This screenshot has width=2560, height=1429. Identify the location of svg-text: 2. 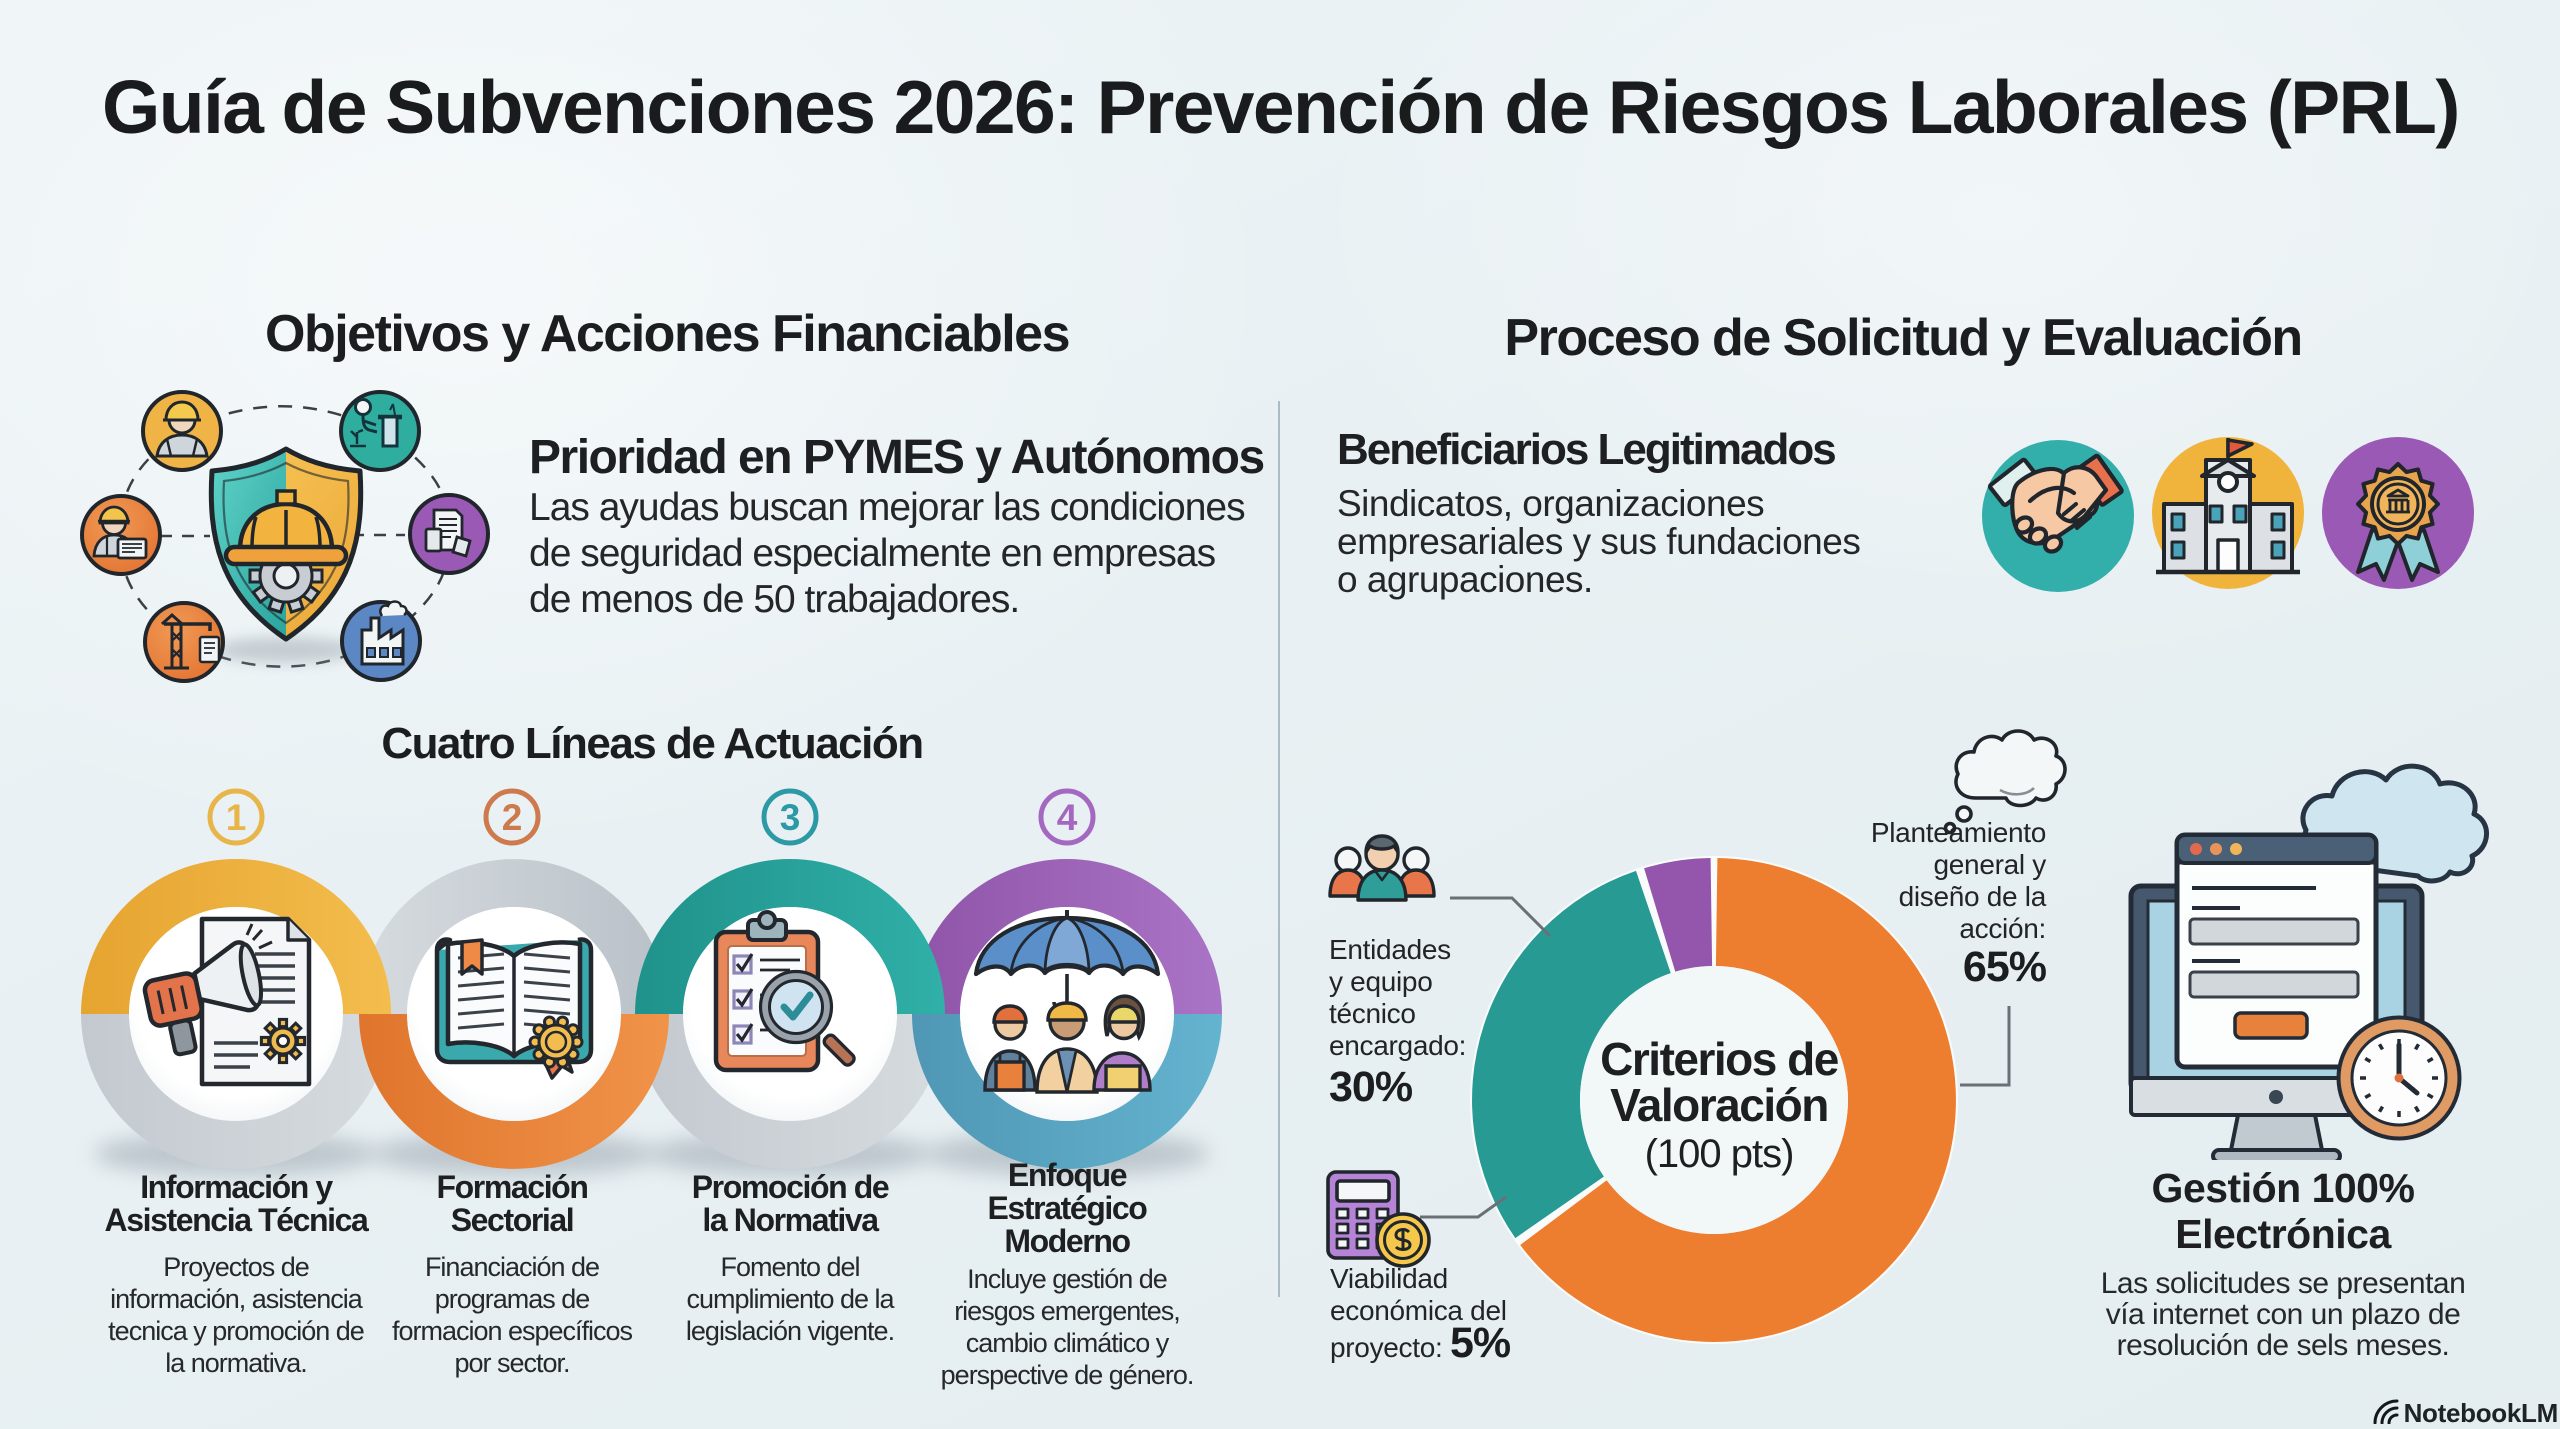
(512, 817).